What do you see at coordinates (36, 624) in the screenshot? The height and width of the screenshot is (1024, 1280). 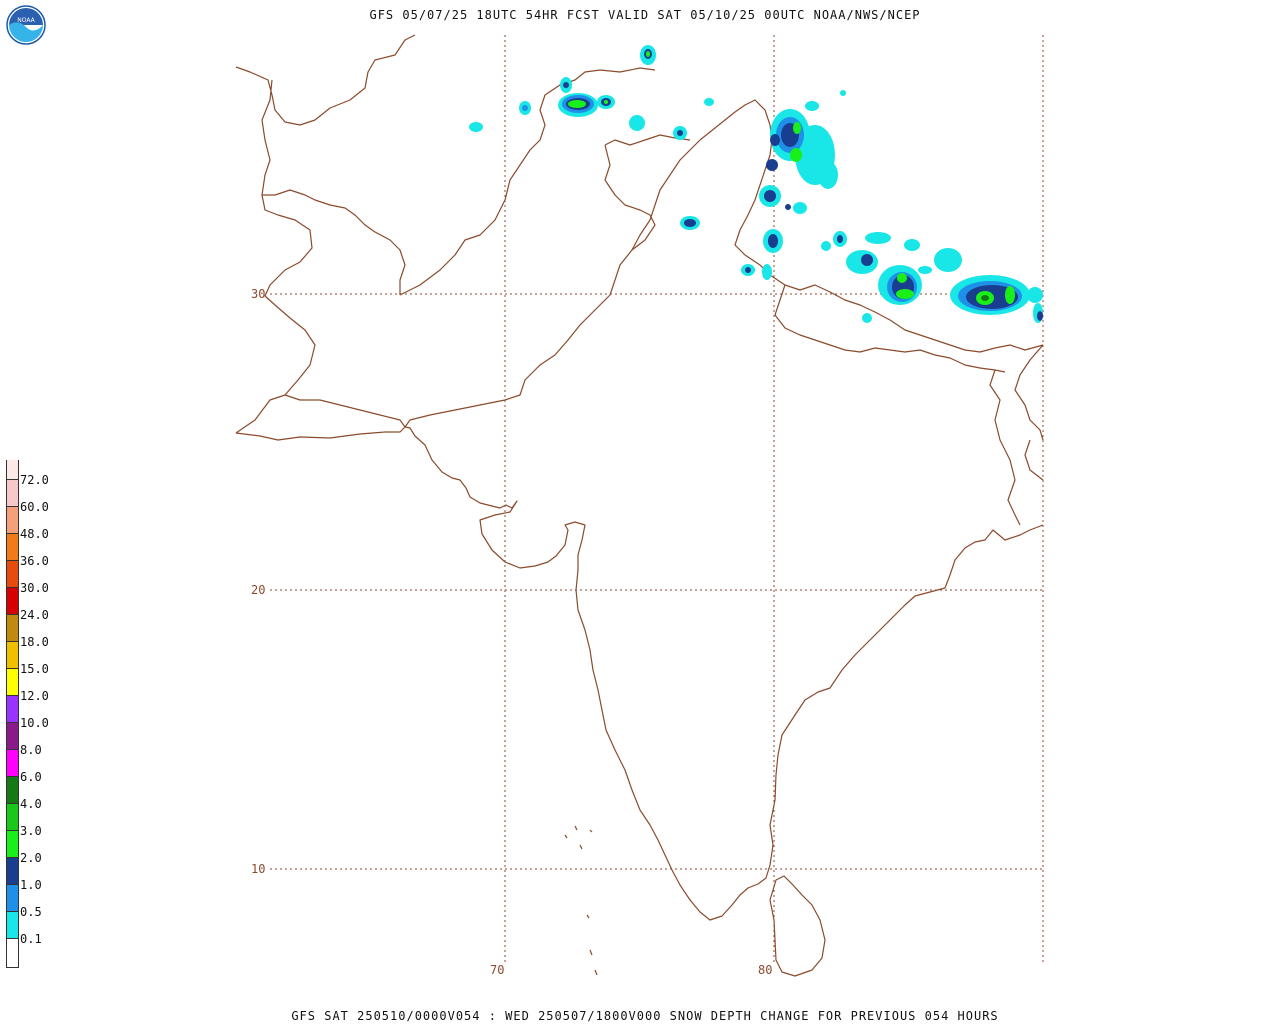 I see `legend-item: 24.0` at bounding box center [36, 624].